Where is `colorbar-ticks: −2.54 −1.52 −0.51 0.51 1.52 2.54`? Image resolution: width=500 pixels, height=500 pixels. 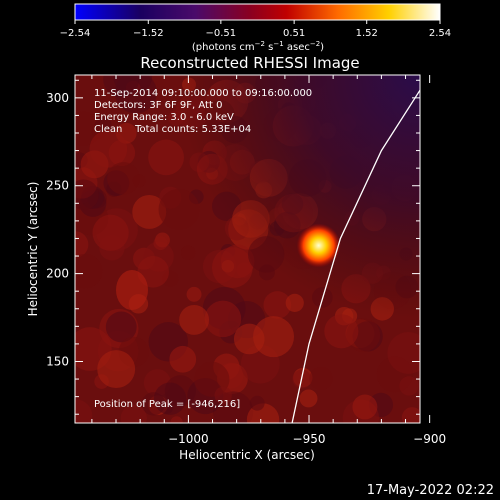
colorbar-ticks: −2.54 −1.52 −0.51 0.51 1.52 2.54 is located at coordinates (255, 29).